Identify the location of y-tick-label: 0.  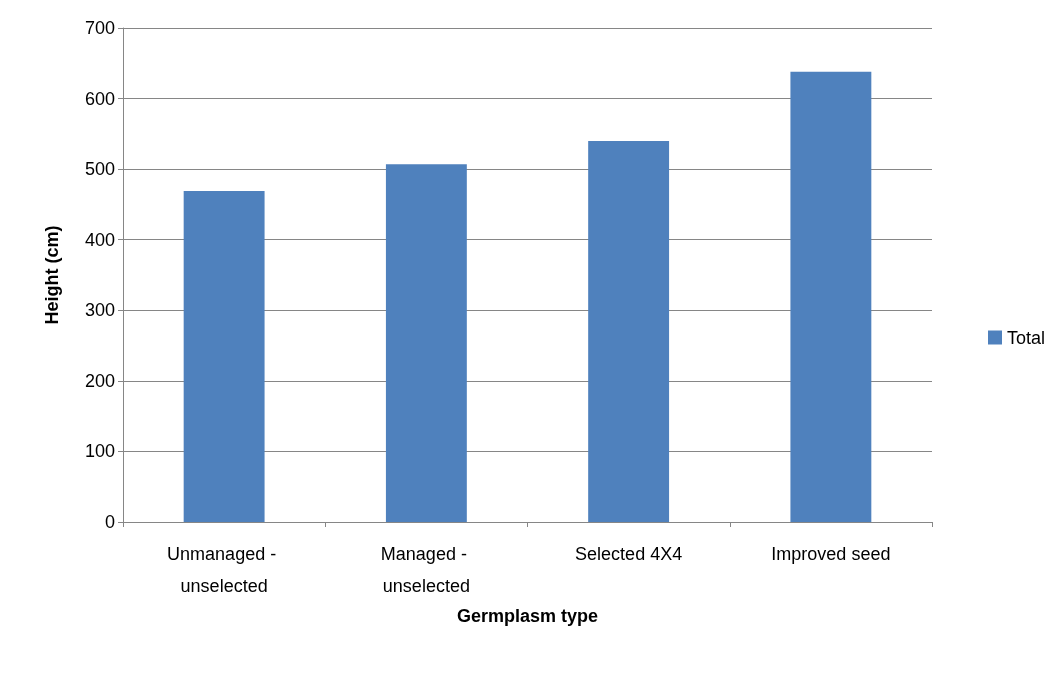
(109, 522).